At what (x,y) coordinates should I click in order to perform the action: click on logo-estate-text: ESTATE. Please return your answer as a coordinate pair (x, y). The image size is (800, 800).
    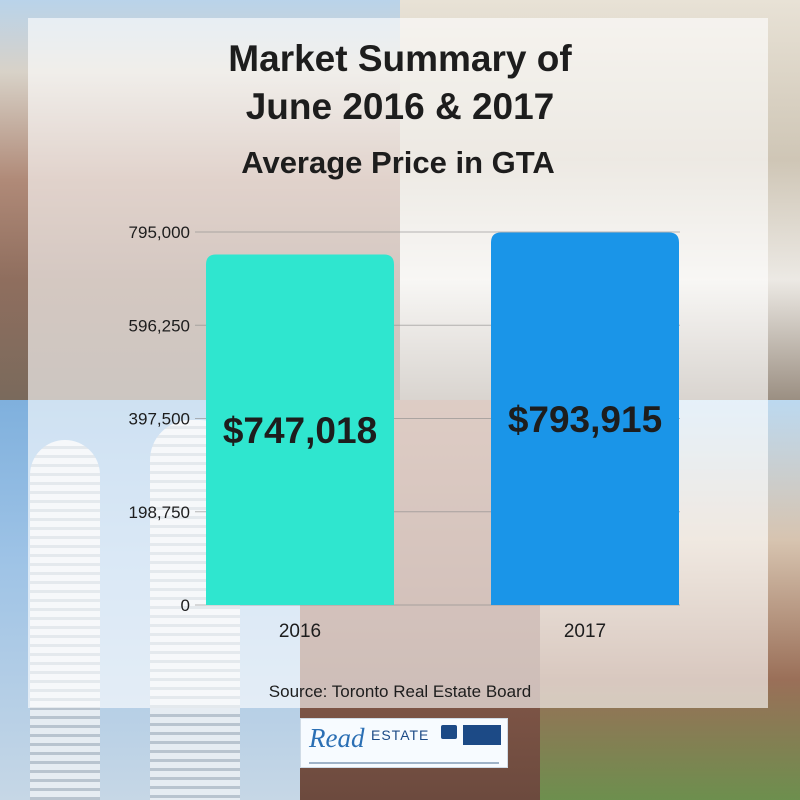
    Looking at the image, I should click on (400, 735).